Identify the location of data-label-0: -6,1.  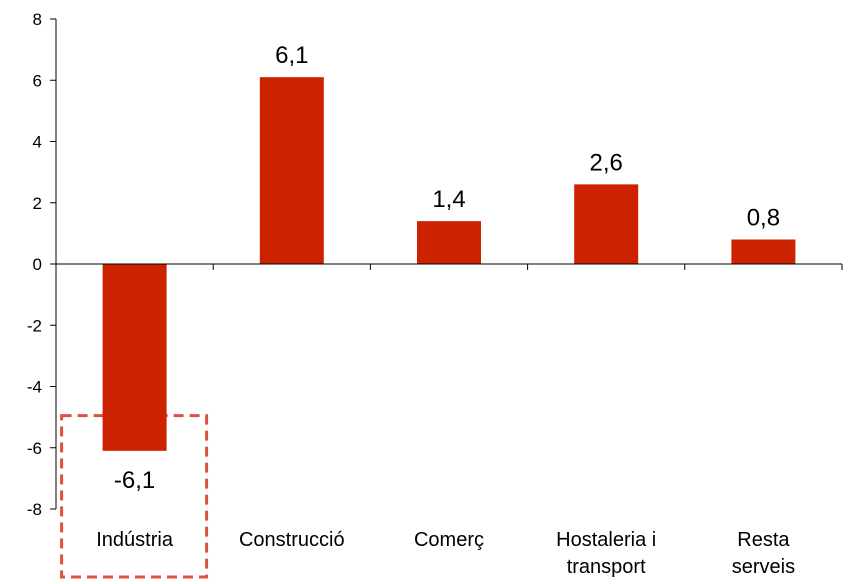
(134, 480).